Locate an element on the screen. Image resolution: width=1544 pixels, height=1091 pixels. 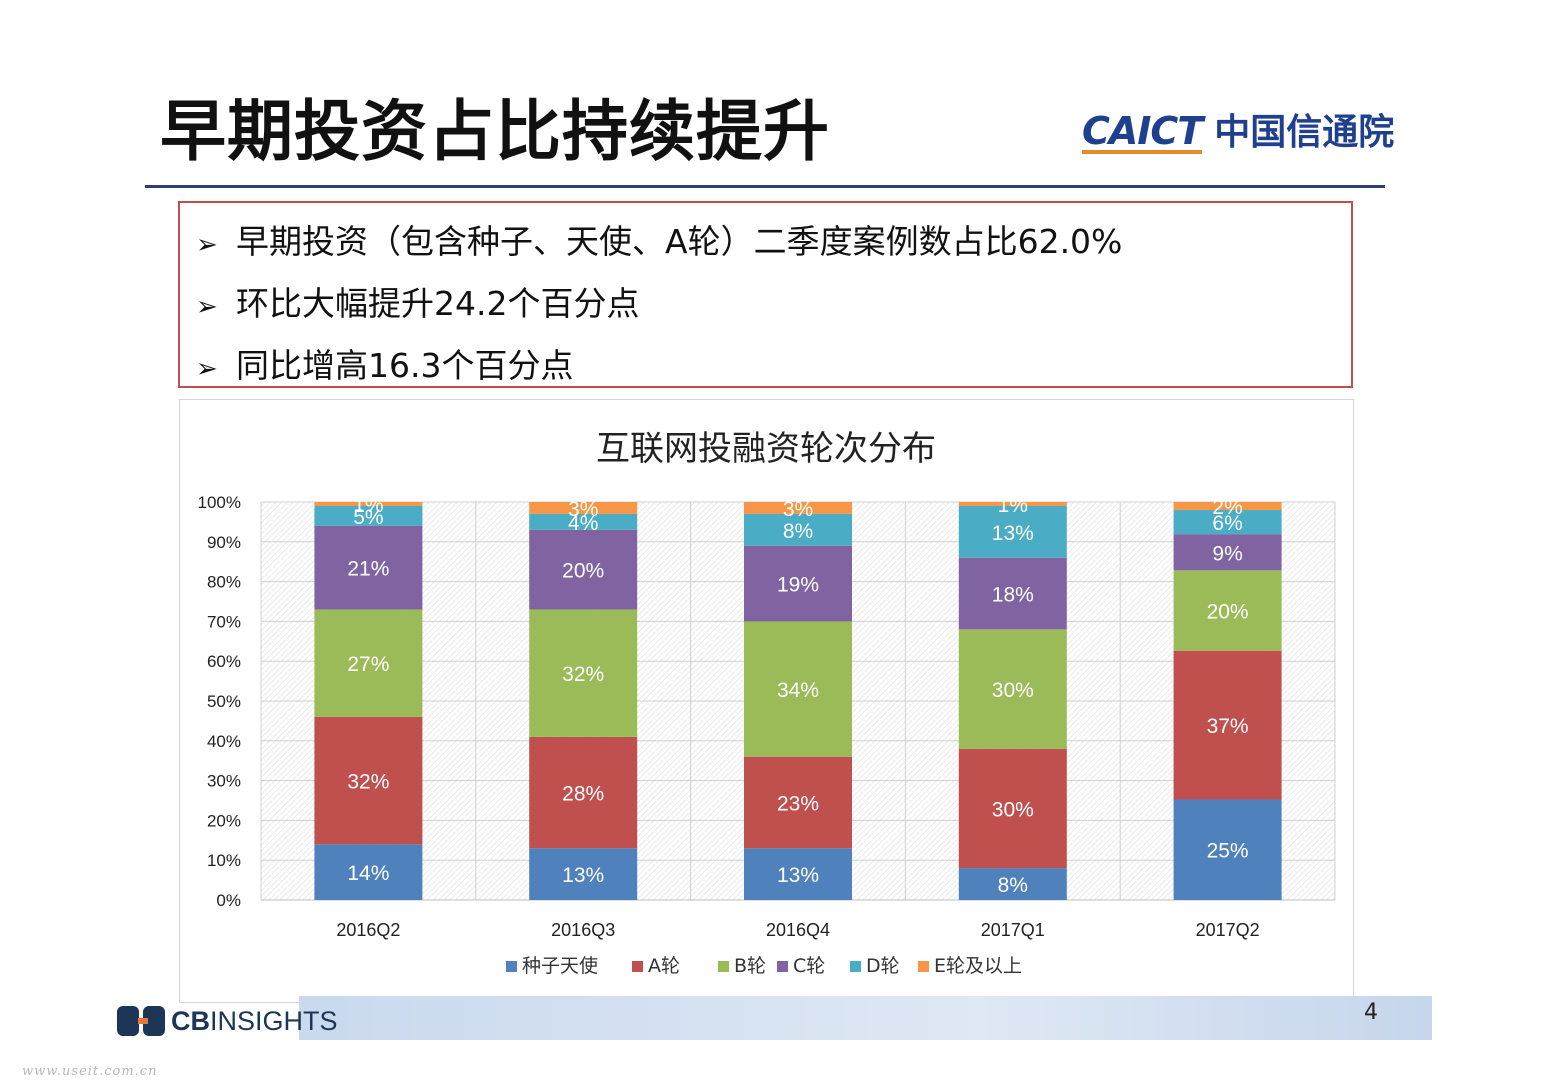
data-label: 23% is located at coordinates (798, 803).